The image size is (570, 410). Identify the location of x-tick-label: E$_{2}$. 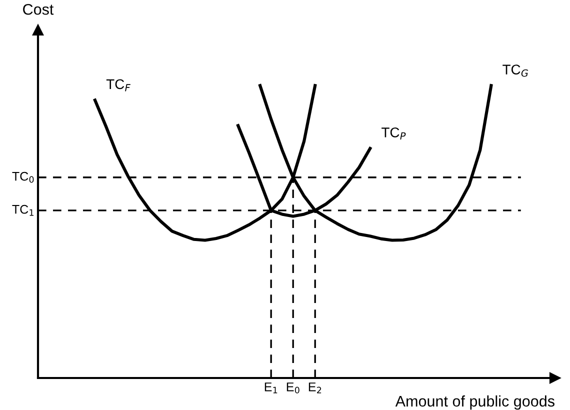
(315, 388).